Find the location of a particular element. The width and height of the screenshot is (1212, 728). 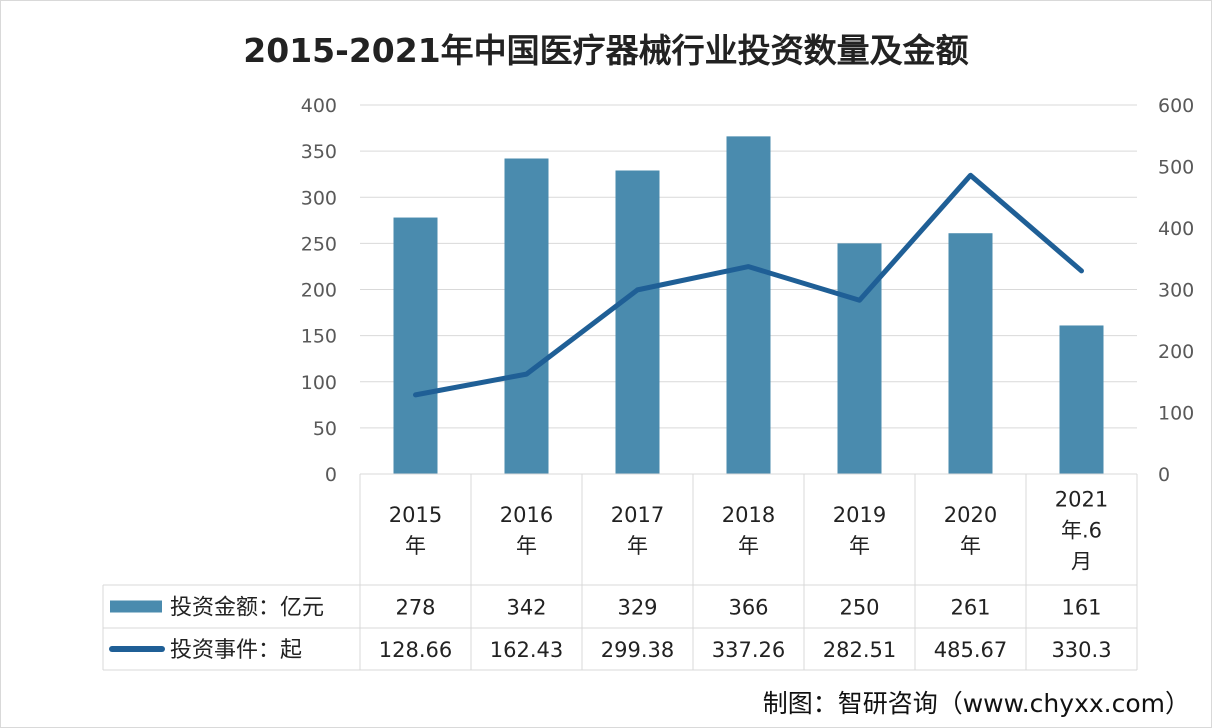

right-tick-label: 200 is located at coordinates (1176, 352).